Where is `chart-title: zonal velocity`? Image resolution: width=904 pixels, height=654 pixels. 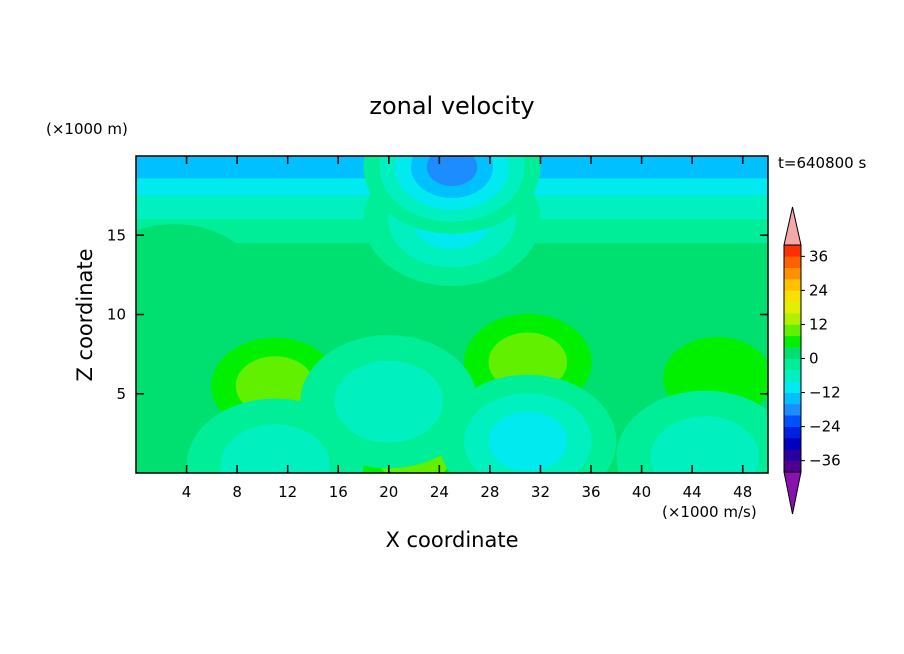
chart-title: zonal velocity is located at coordinates (451, 106).